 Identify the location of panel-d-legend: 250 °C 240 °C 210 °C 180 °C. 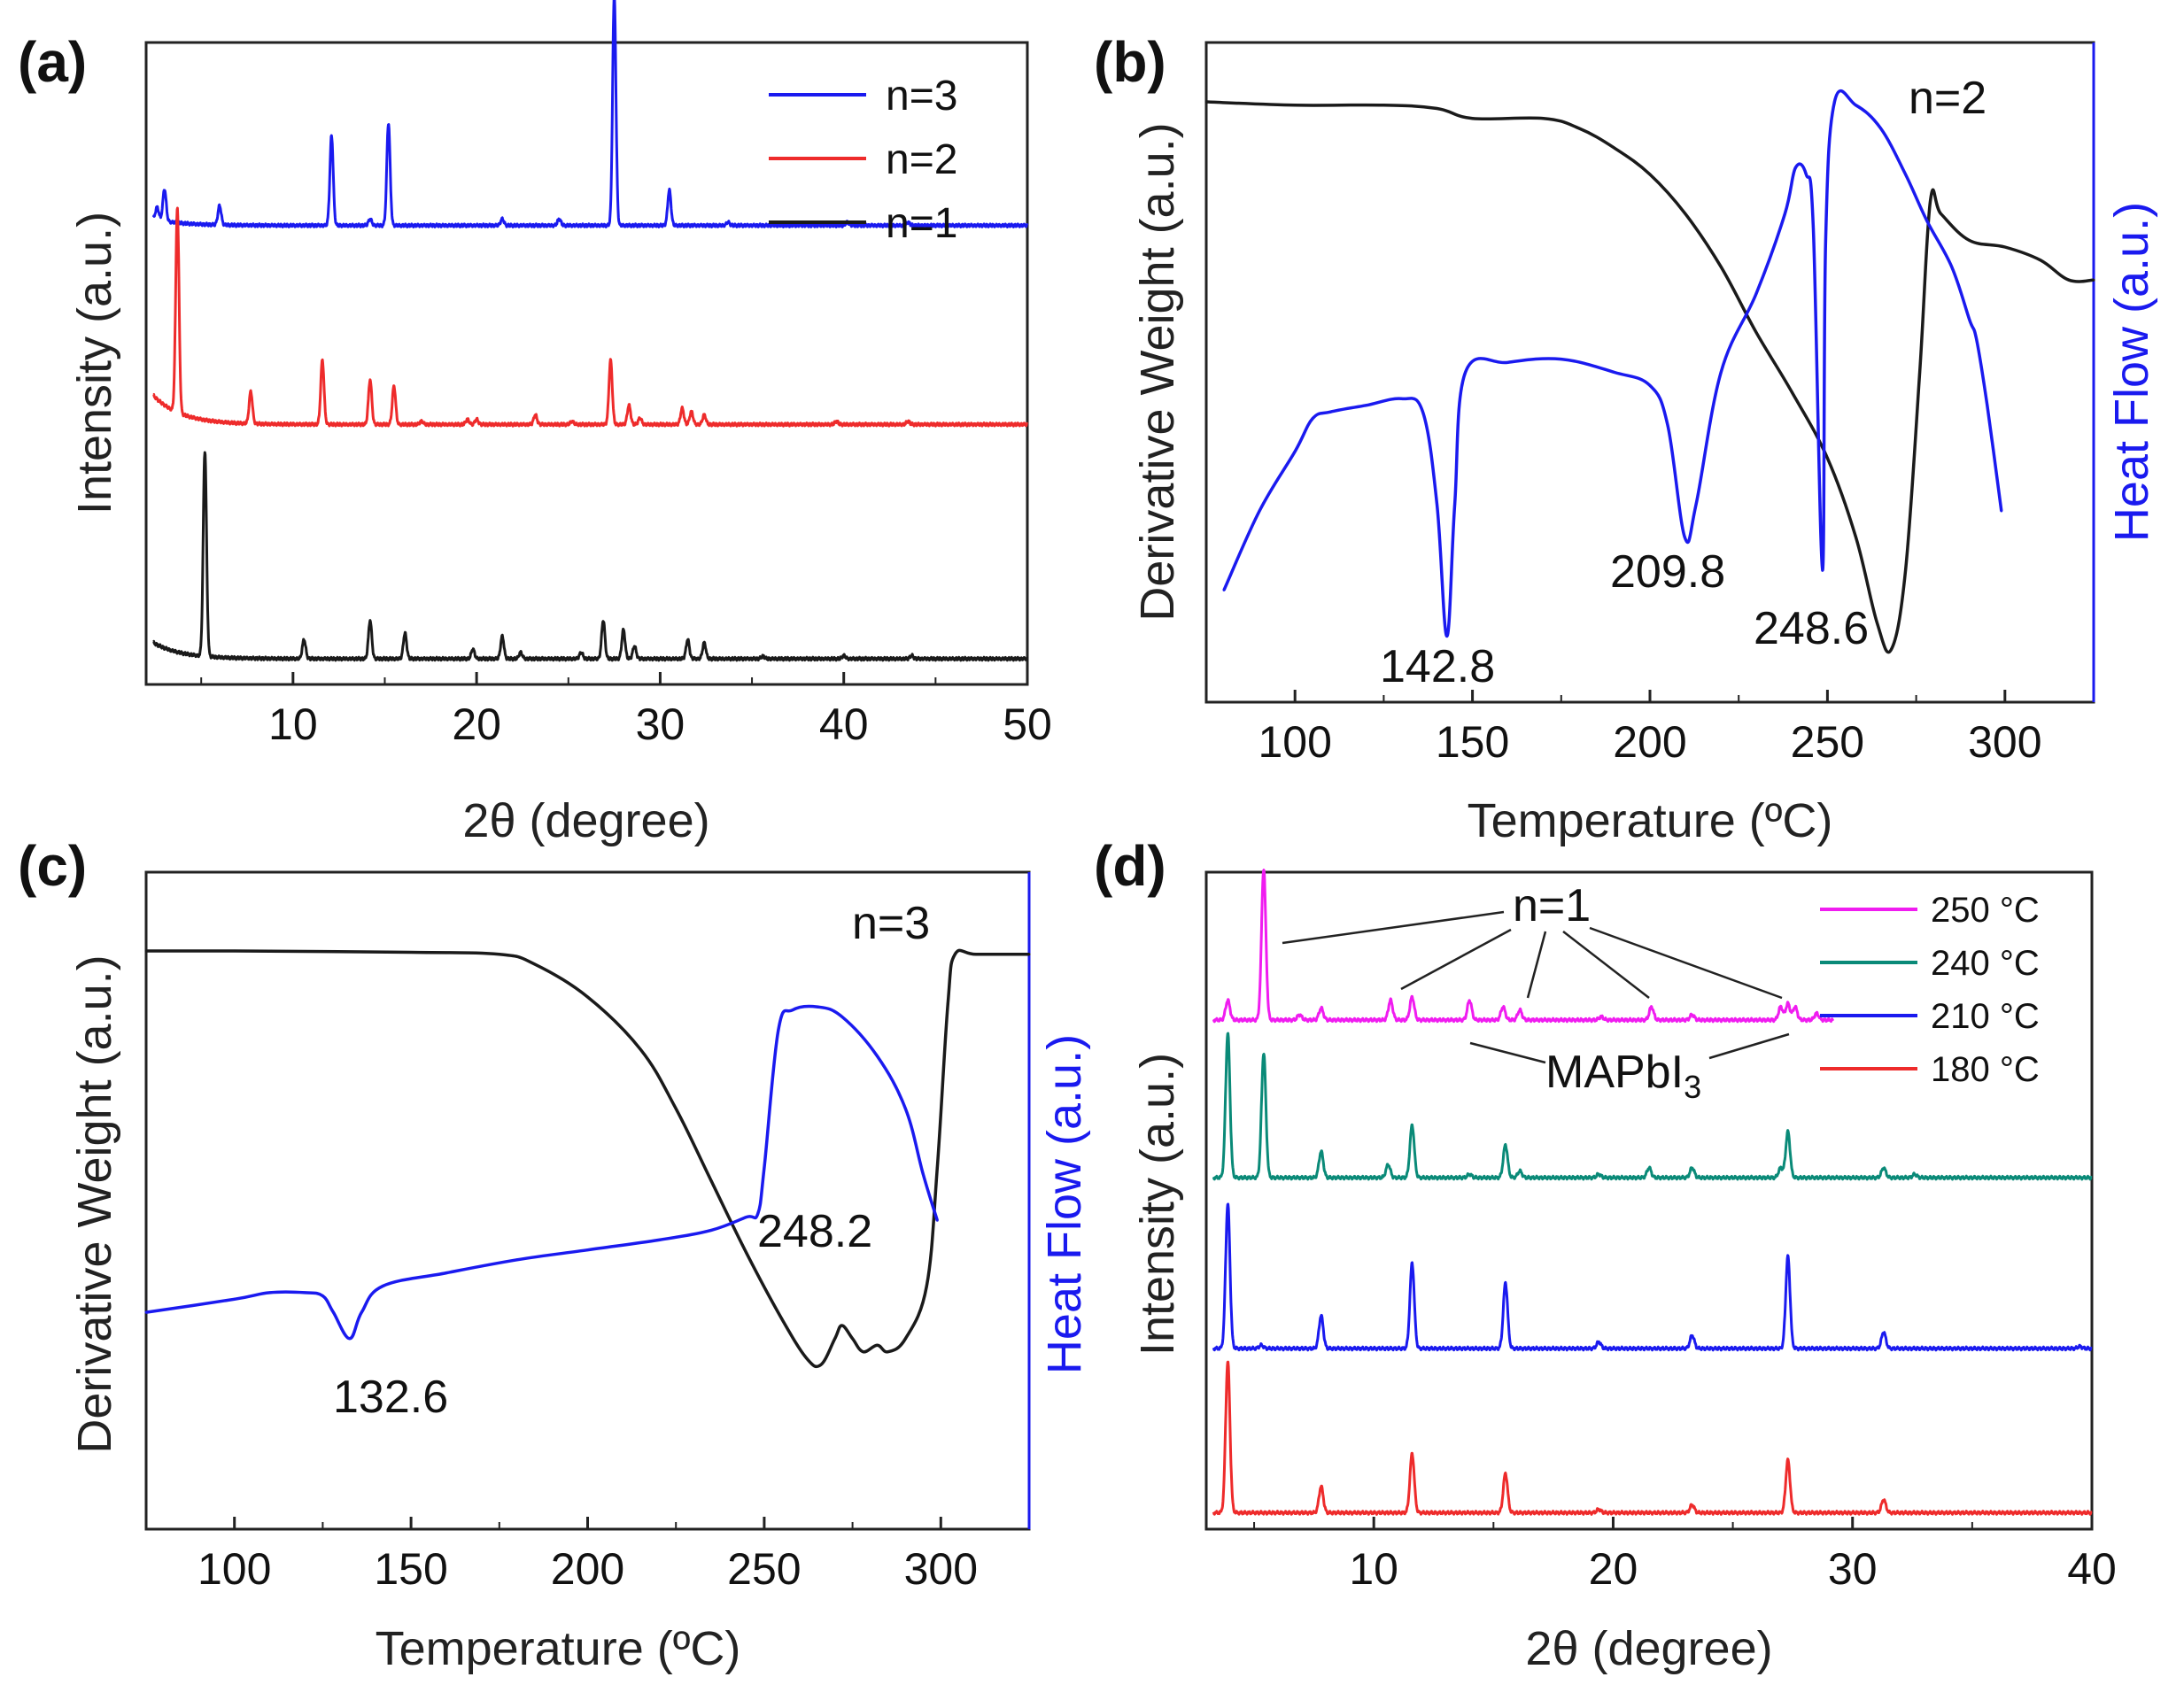
(1930, 990).